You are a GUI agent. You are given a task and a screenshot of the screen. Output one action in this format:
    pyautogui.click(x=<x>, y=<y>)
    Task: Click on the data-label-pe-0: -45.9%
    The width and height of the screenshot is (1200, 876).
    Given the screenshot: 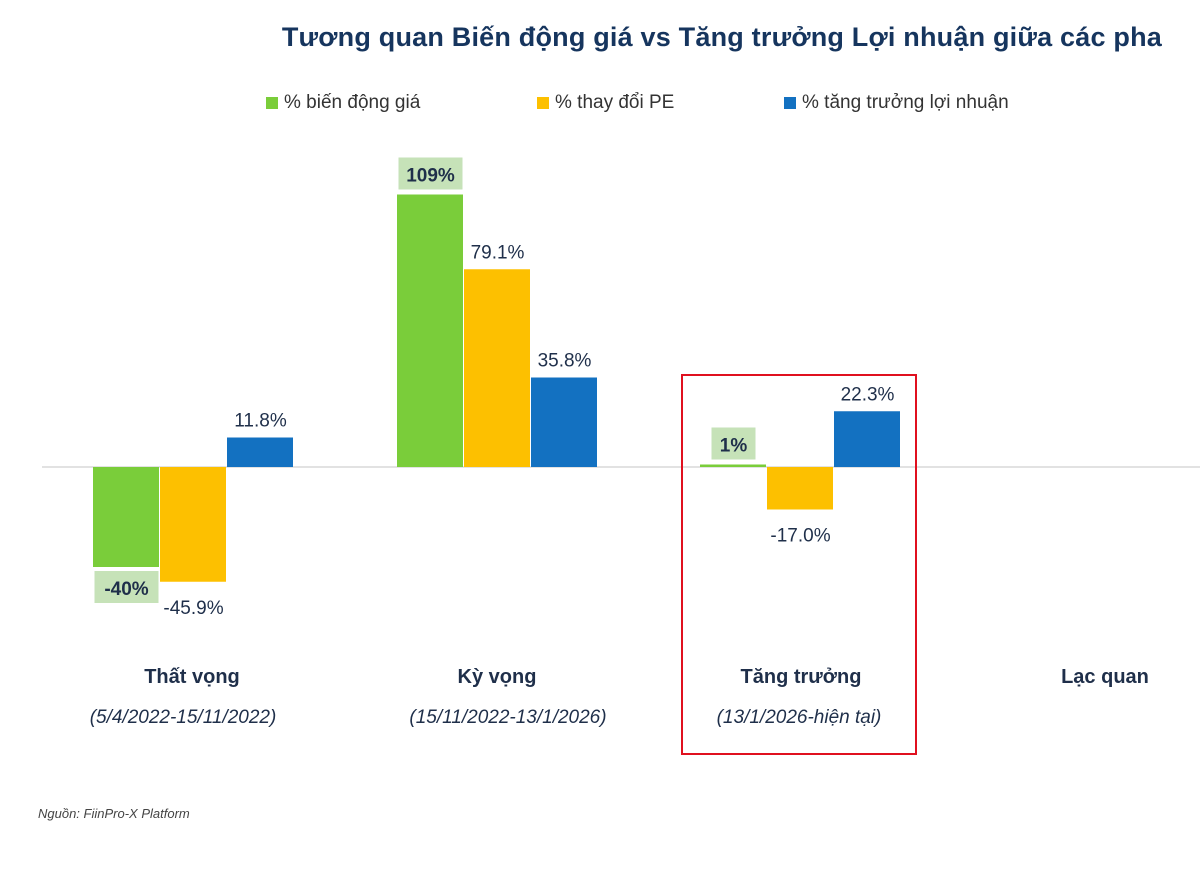 What is the action you would take?
    pyautogui.click(x=193, y=608)
    